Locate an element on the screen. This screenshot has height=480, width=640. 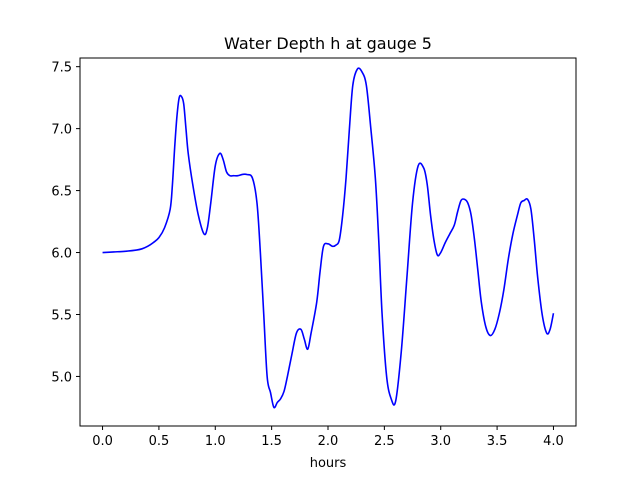
x-tick-label: 0.5 is located at coordinates (159, 441).